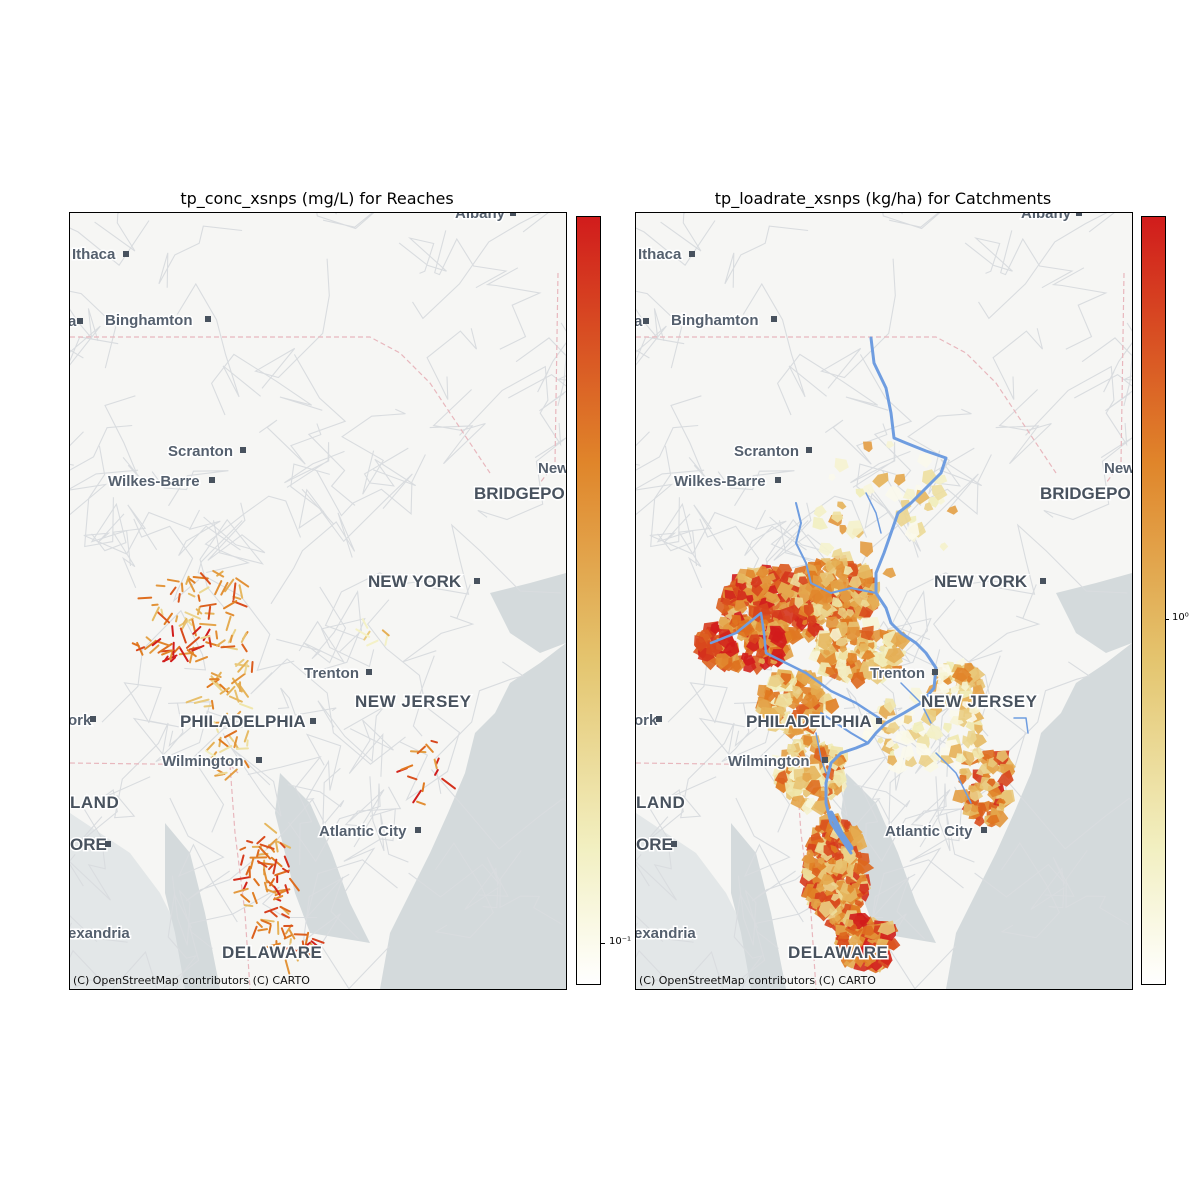 The width and height of the screenshot is (1200, 1200). I want to click on river-tributary-nj, so click(916, 703).